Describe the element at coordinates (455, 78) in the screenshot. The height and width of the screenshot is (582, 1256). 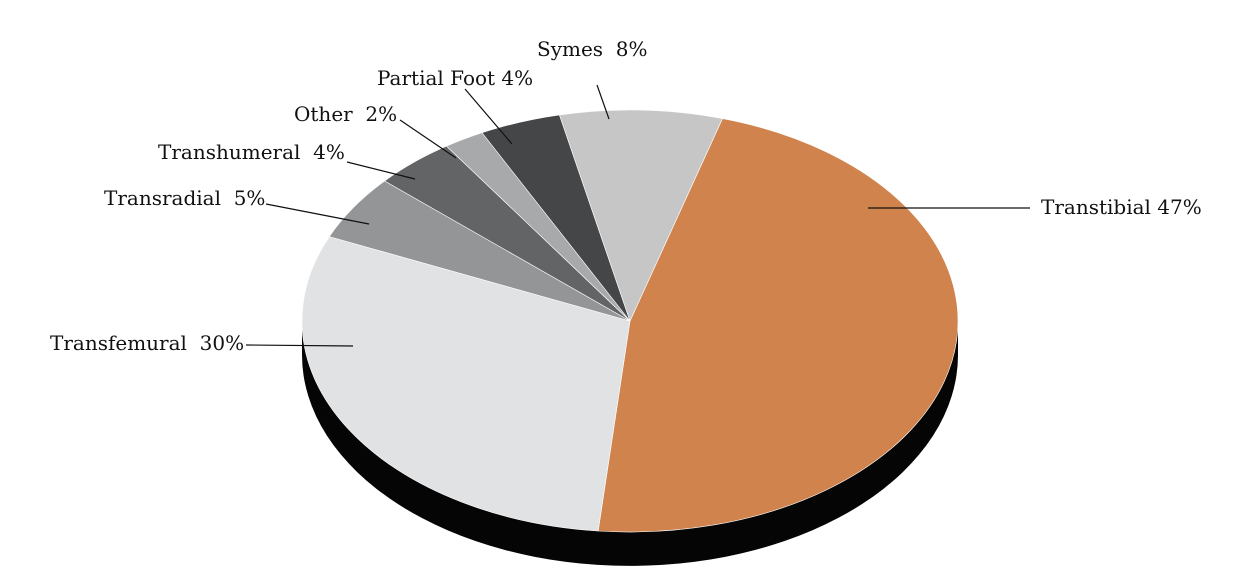
I see `slice-label-partial-foot: Partial Foot 4%` at that location.